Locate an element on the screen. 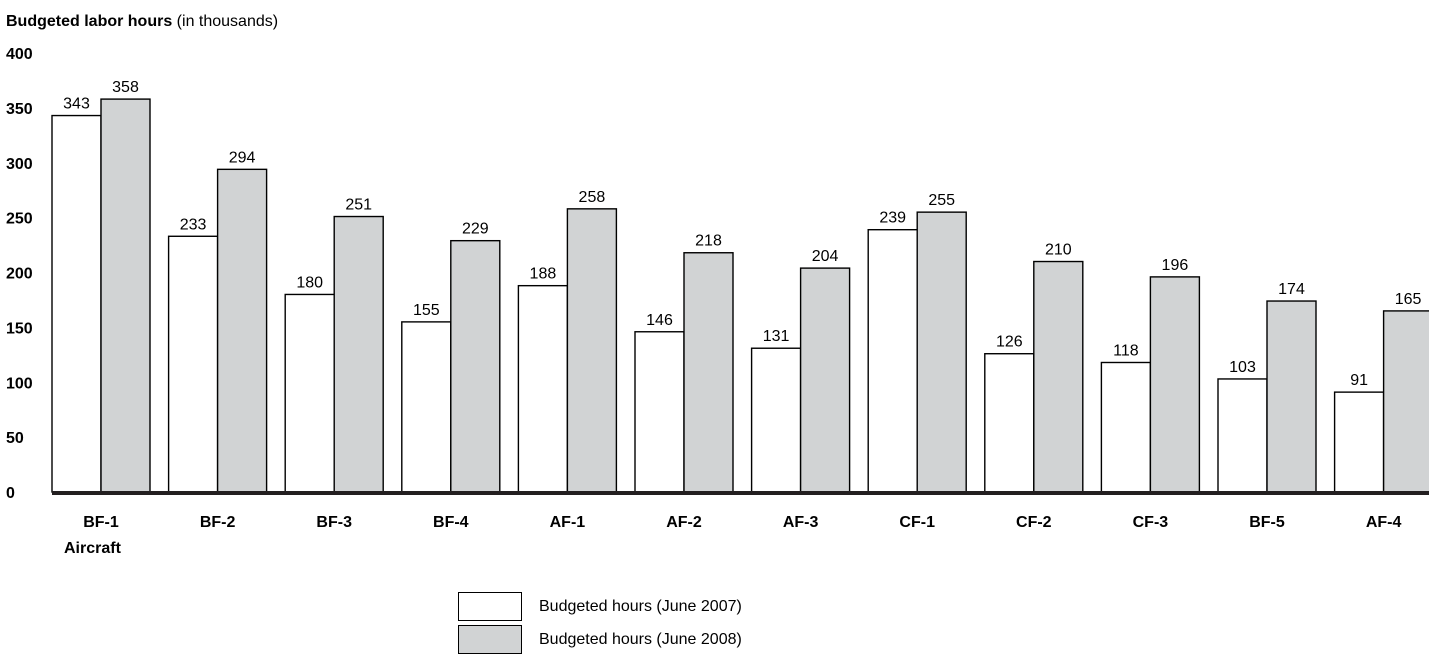 The height and width of the screenshot is (660, 1429). y-tick-label: 50 is located at coordinates (15, 438).